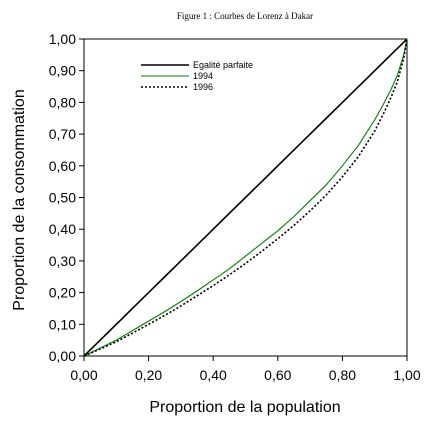 Image resolution: width=425 pixels, height=421 pixels. Describe the element at coordinates (203, 76) in the screenshot. I see `legend-label-2: 1994` at that location.